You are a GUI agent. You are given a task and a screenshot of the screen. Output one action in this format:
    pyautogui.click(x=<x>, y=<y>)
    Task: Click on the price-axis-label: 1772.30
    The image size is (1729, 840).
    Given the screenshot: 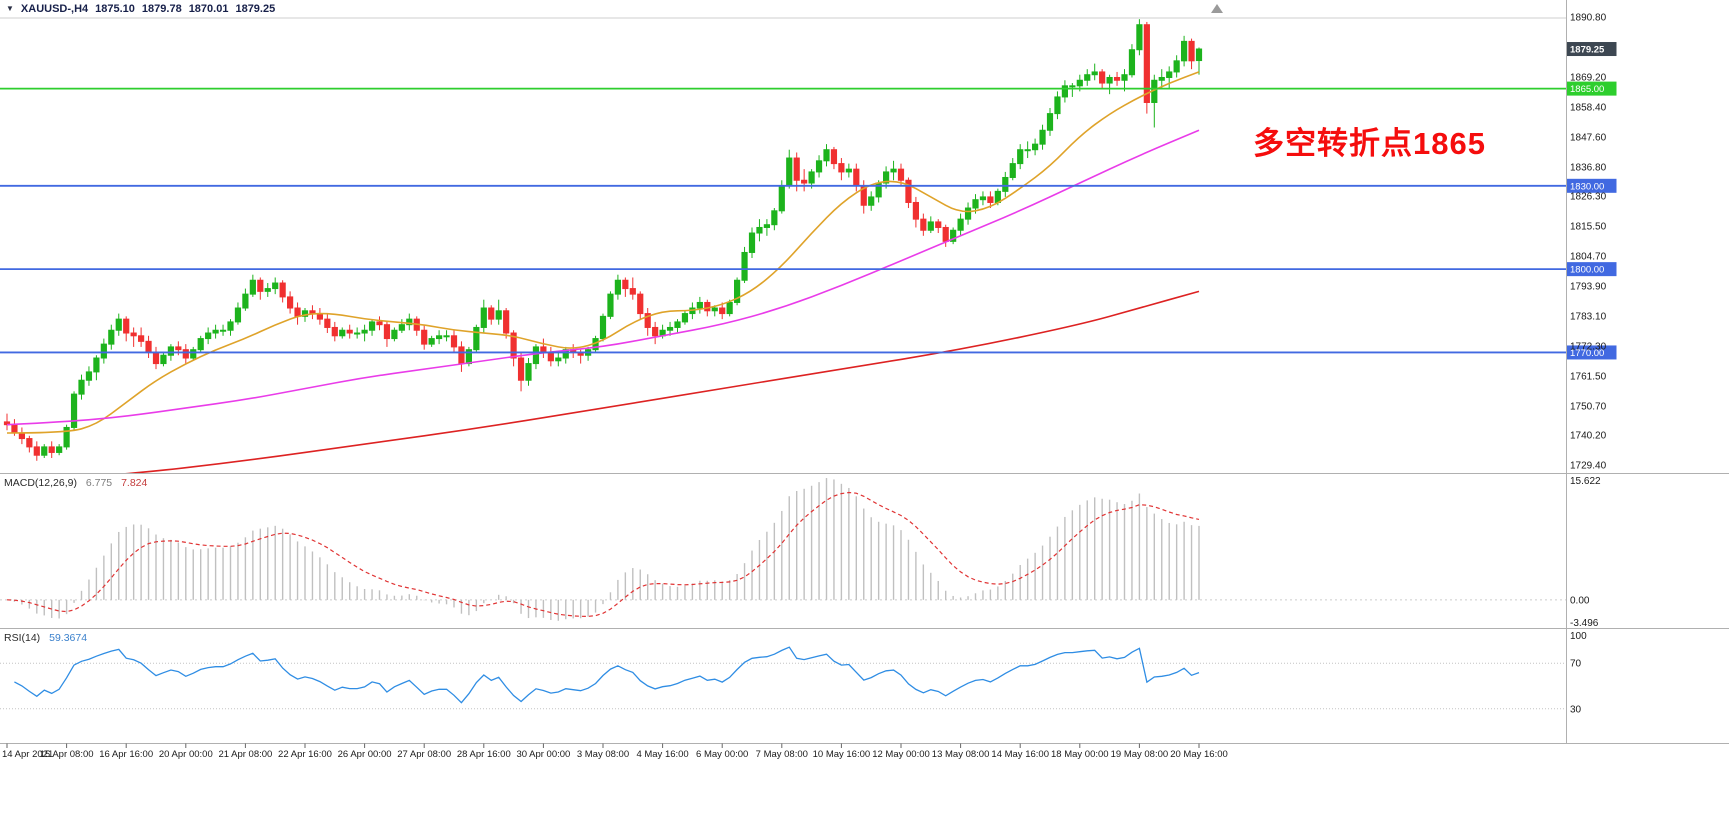 What is the action you would take?
    pyautogui.click(x=1588, y=347)
    